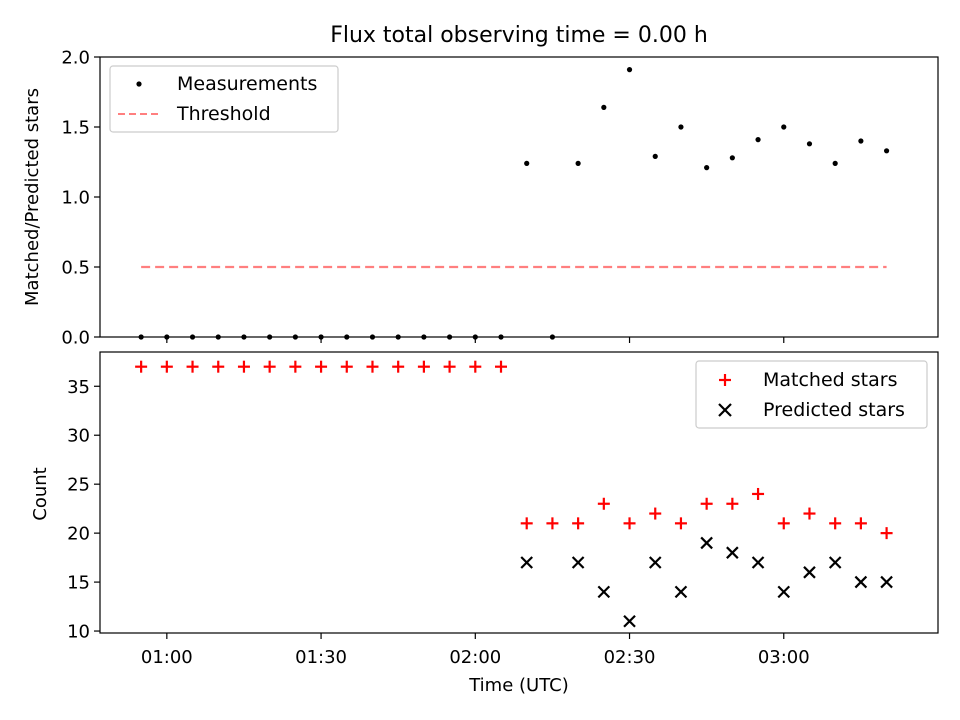 This screenshot has width=960, height=720. I want to click on bottom-x-ticks: 01:00 01:30 02:00 02:30 03:00, so click(475, 650).